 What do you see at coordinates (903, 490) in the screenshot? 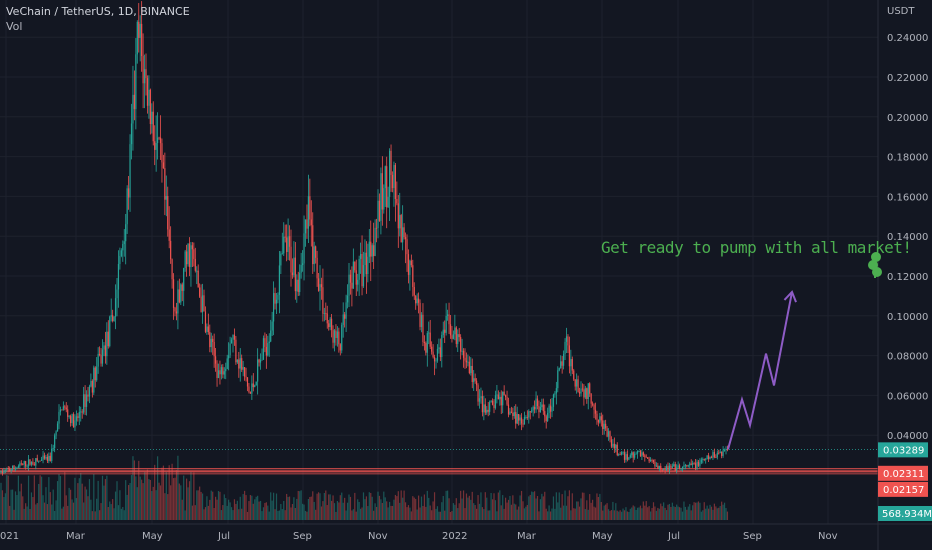
I see `price-label-text: 0.02157` at bounding box center [903, 490].